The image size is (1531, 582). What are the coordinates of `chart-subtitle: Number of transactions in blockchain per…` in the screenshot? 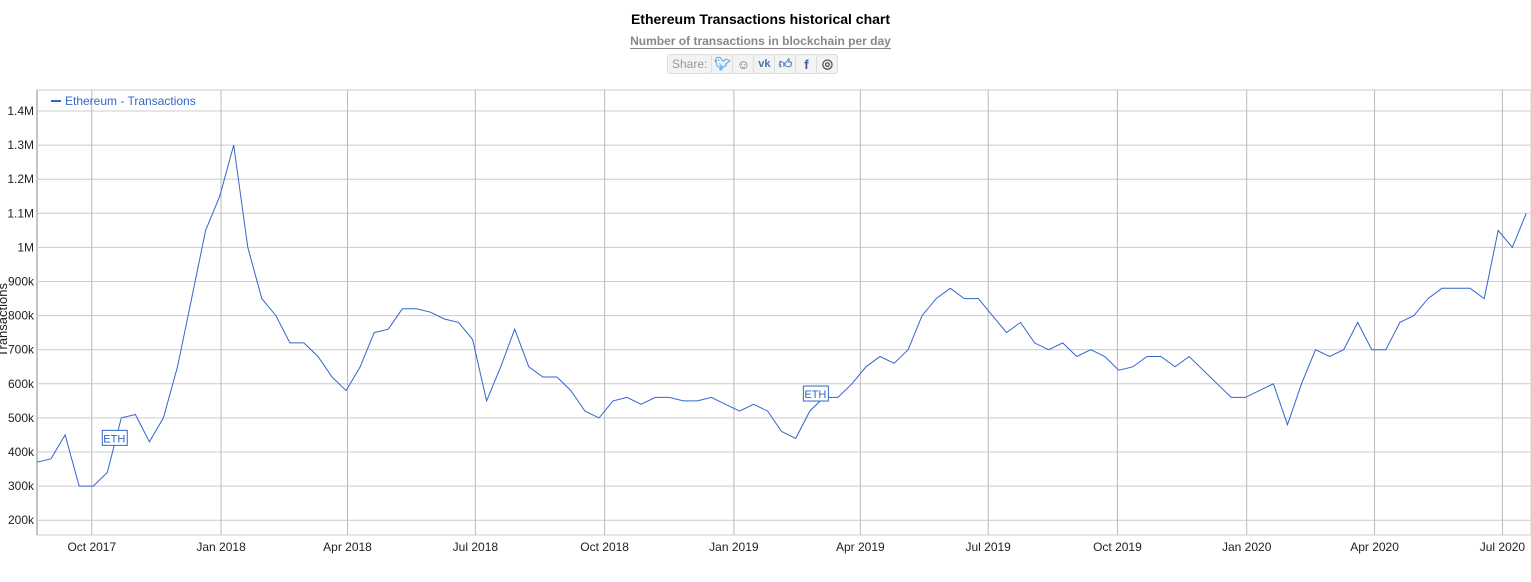 It's located at (760, 41).